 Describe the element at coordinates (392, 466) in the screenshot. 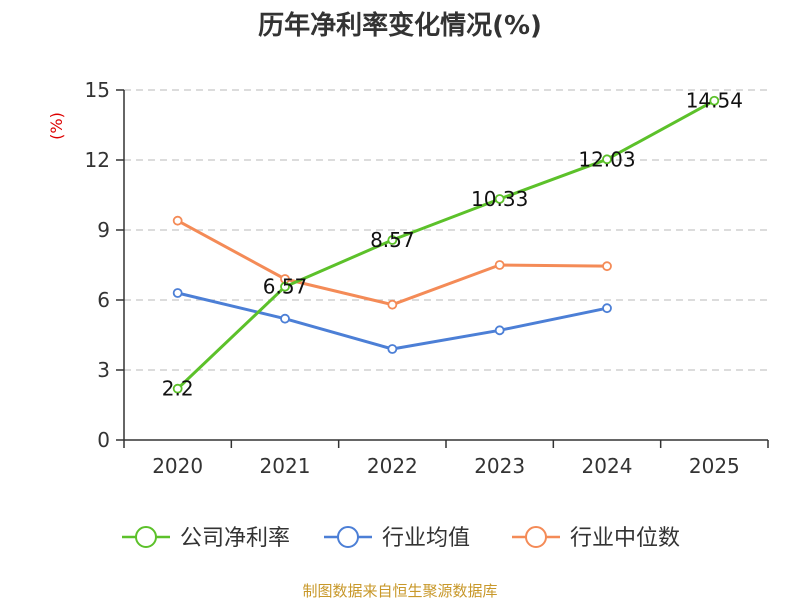

I see `x-tick-label: 2022` at that location.